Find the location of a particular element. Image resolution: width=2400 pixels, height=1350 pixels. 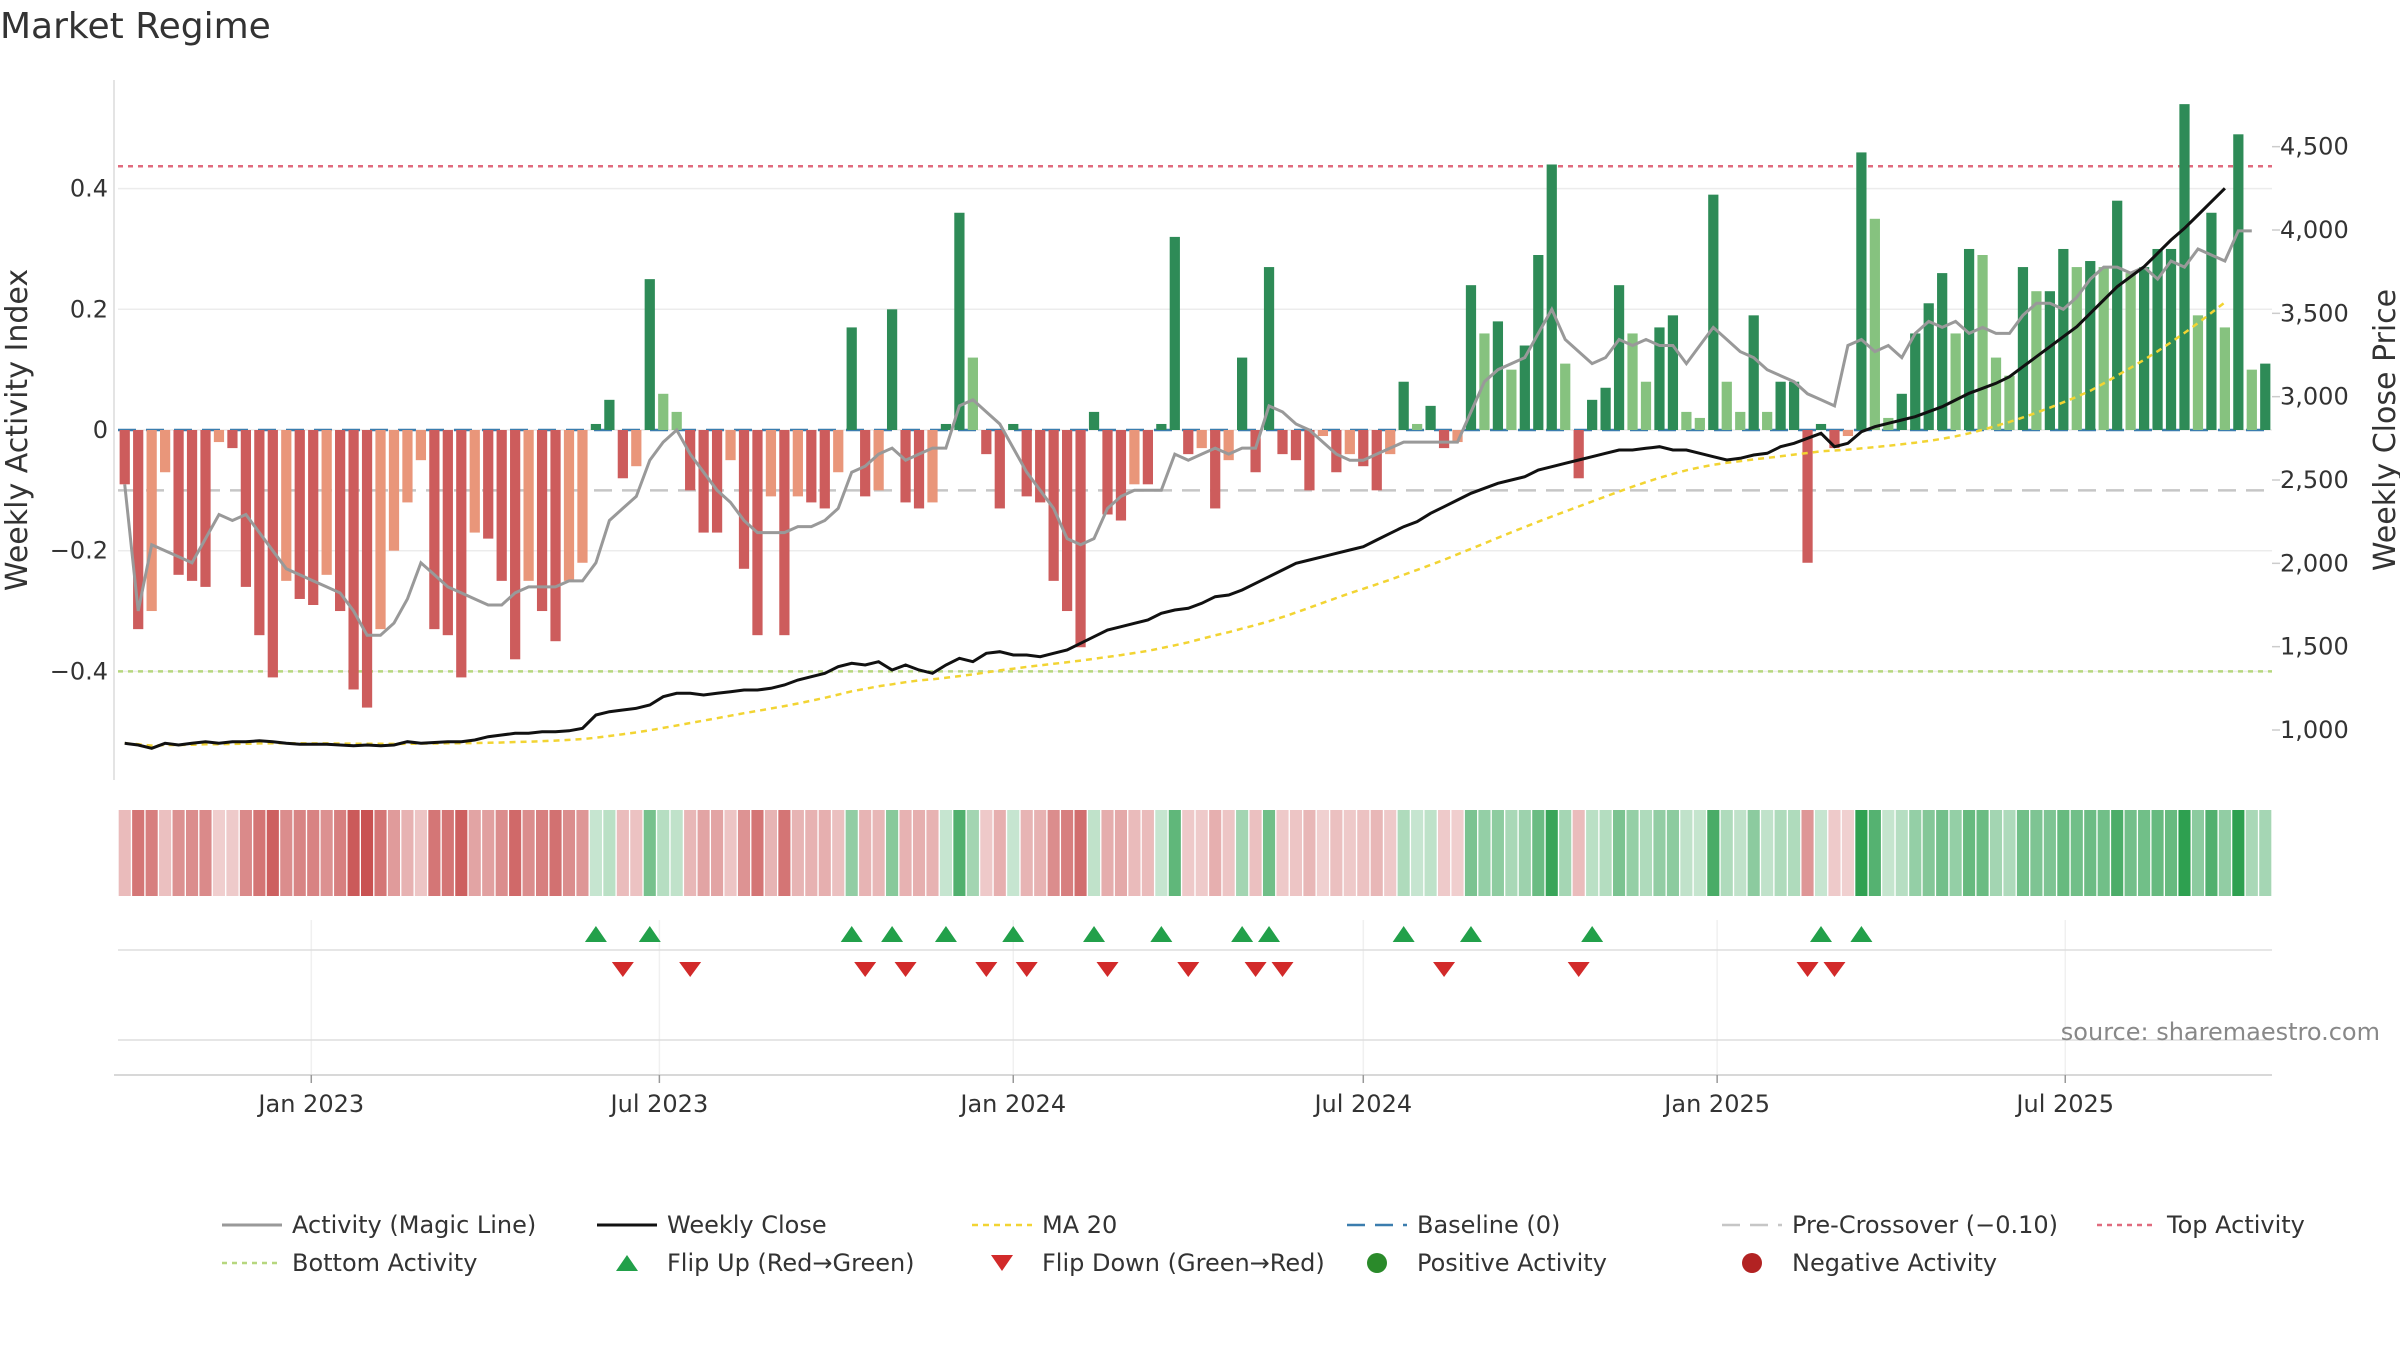

left-tick-label: −0.2 is located at coordinates (79, 551).